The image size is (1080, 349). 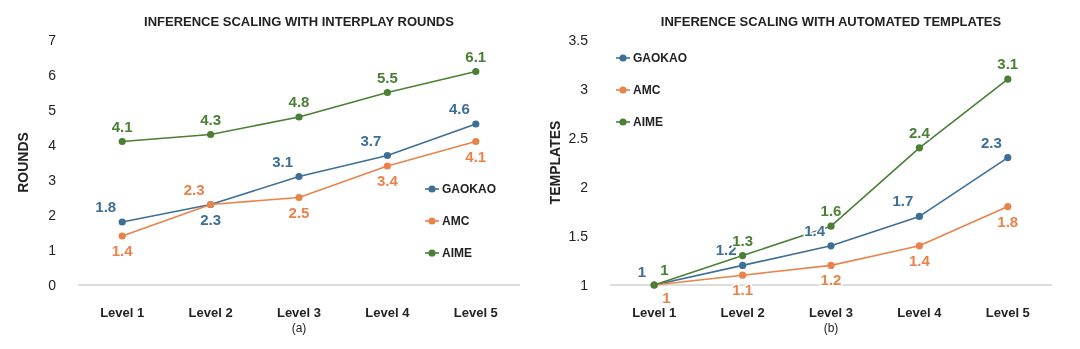 I want to click on y-tick-label: 4, so click(x=52, y=145).